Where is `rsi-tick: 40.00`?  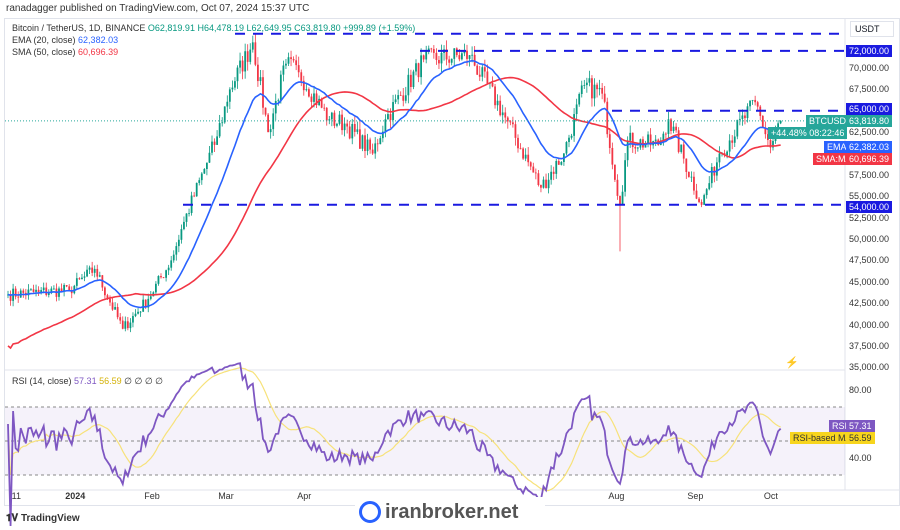 rsi-tick: 40.00 is located at coordinates (860, 458).